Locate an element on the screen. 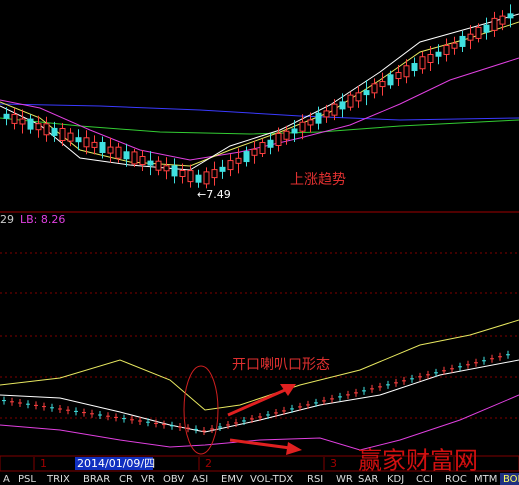  tab: RSI is located at coordinates (315, 479).